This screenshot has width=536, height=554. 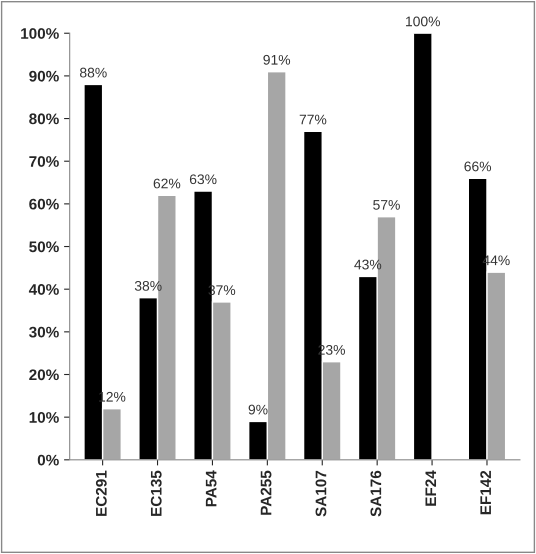 I want to click on y-tick-label: 70%, so click(x=44, y=161).